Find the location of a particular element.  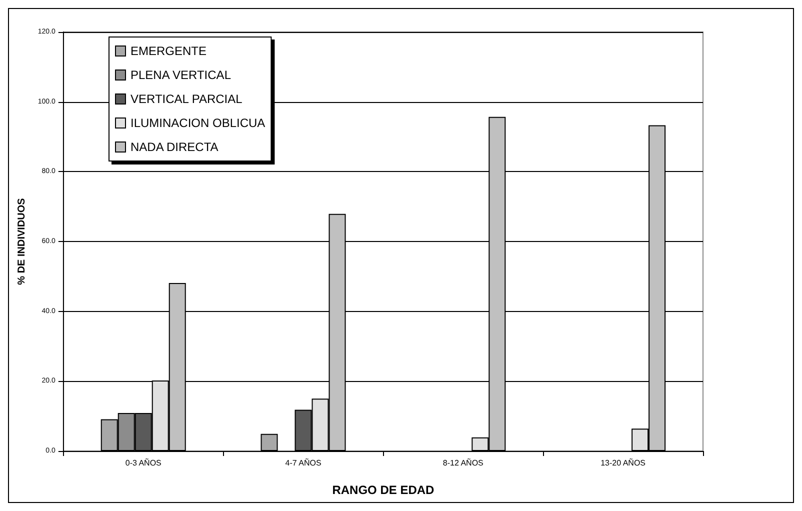

y-axis-title: % DE INDIVIDUOS is located at coordinates (22, 241).